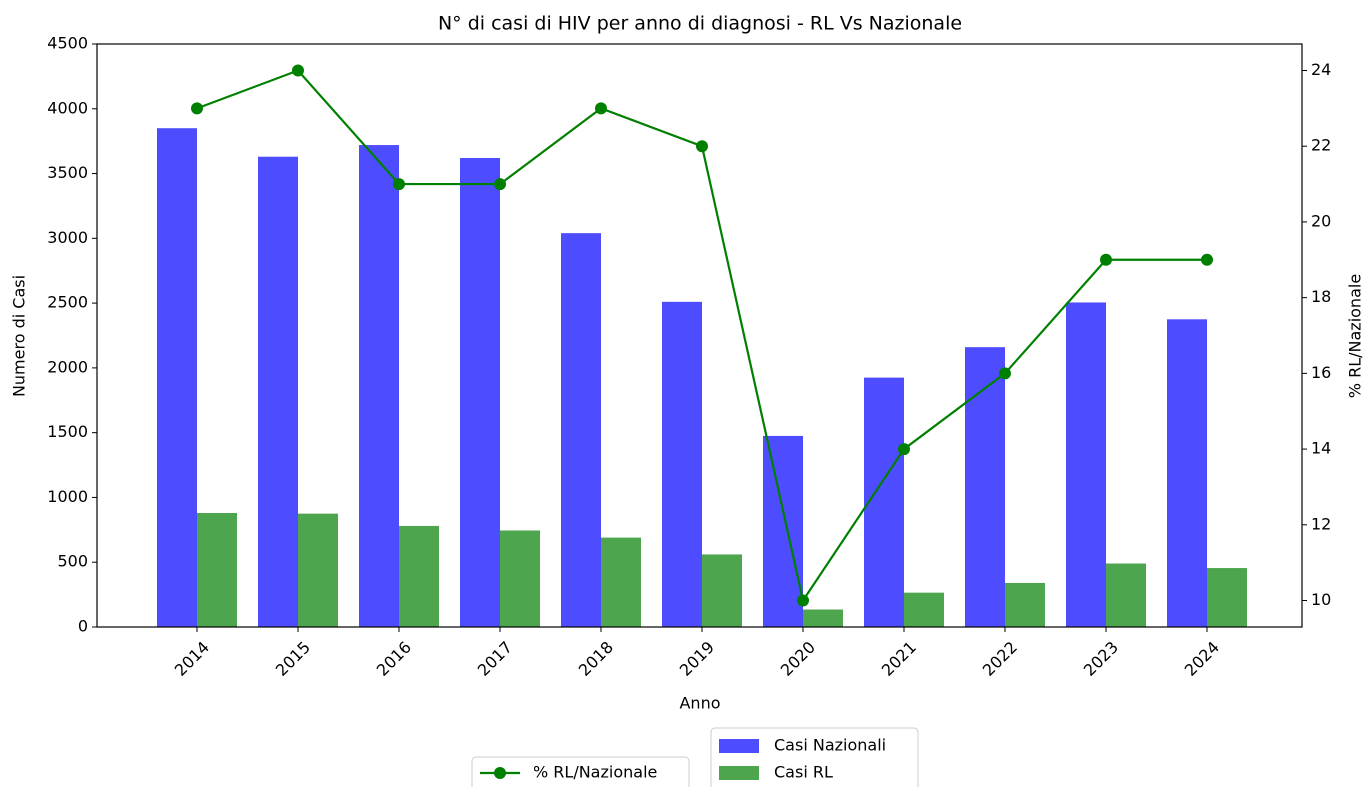 This screenshot has width=1368, height=787. Describe the element at coordinates (500, 773) in the screenshot. I see `legend-marker` at that location.